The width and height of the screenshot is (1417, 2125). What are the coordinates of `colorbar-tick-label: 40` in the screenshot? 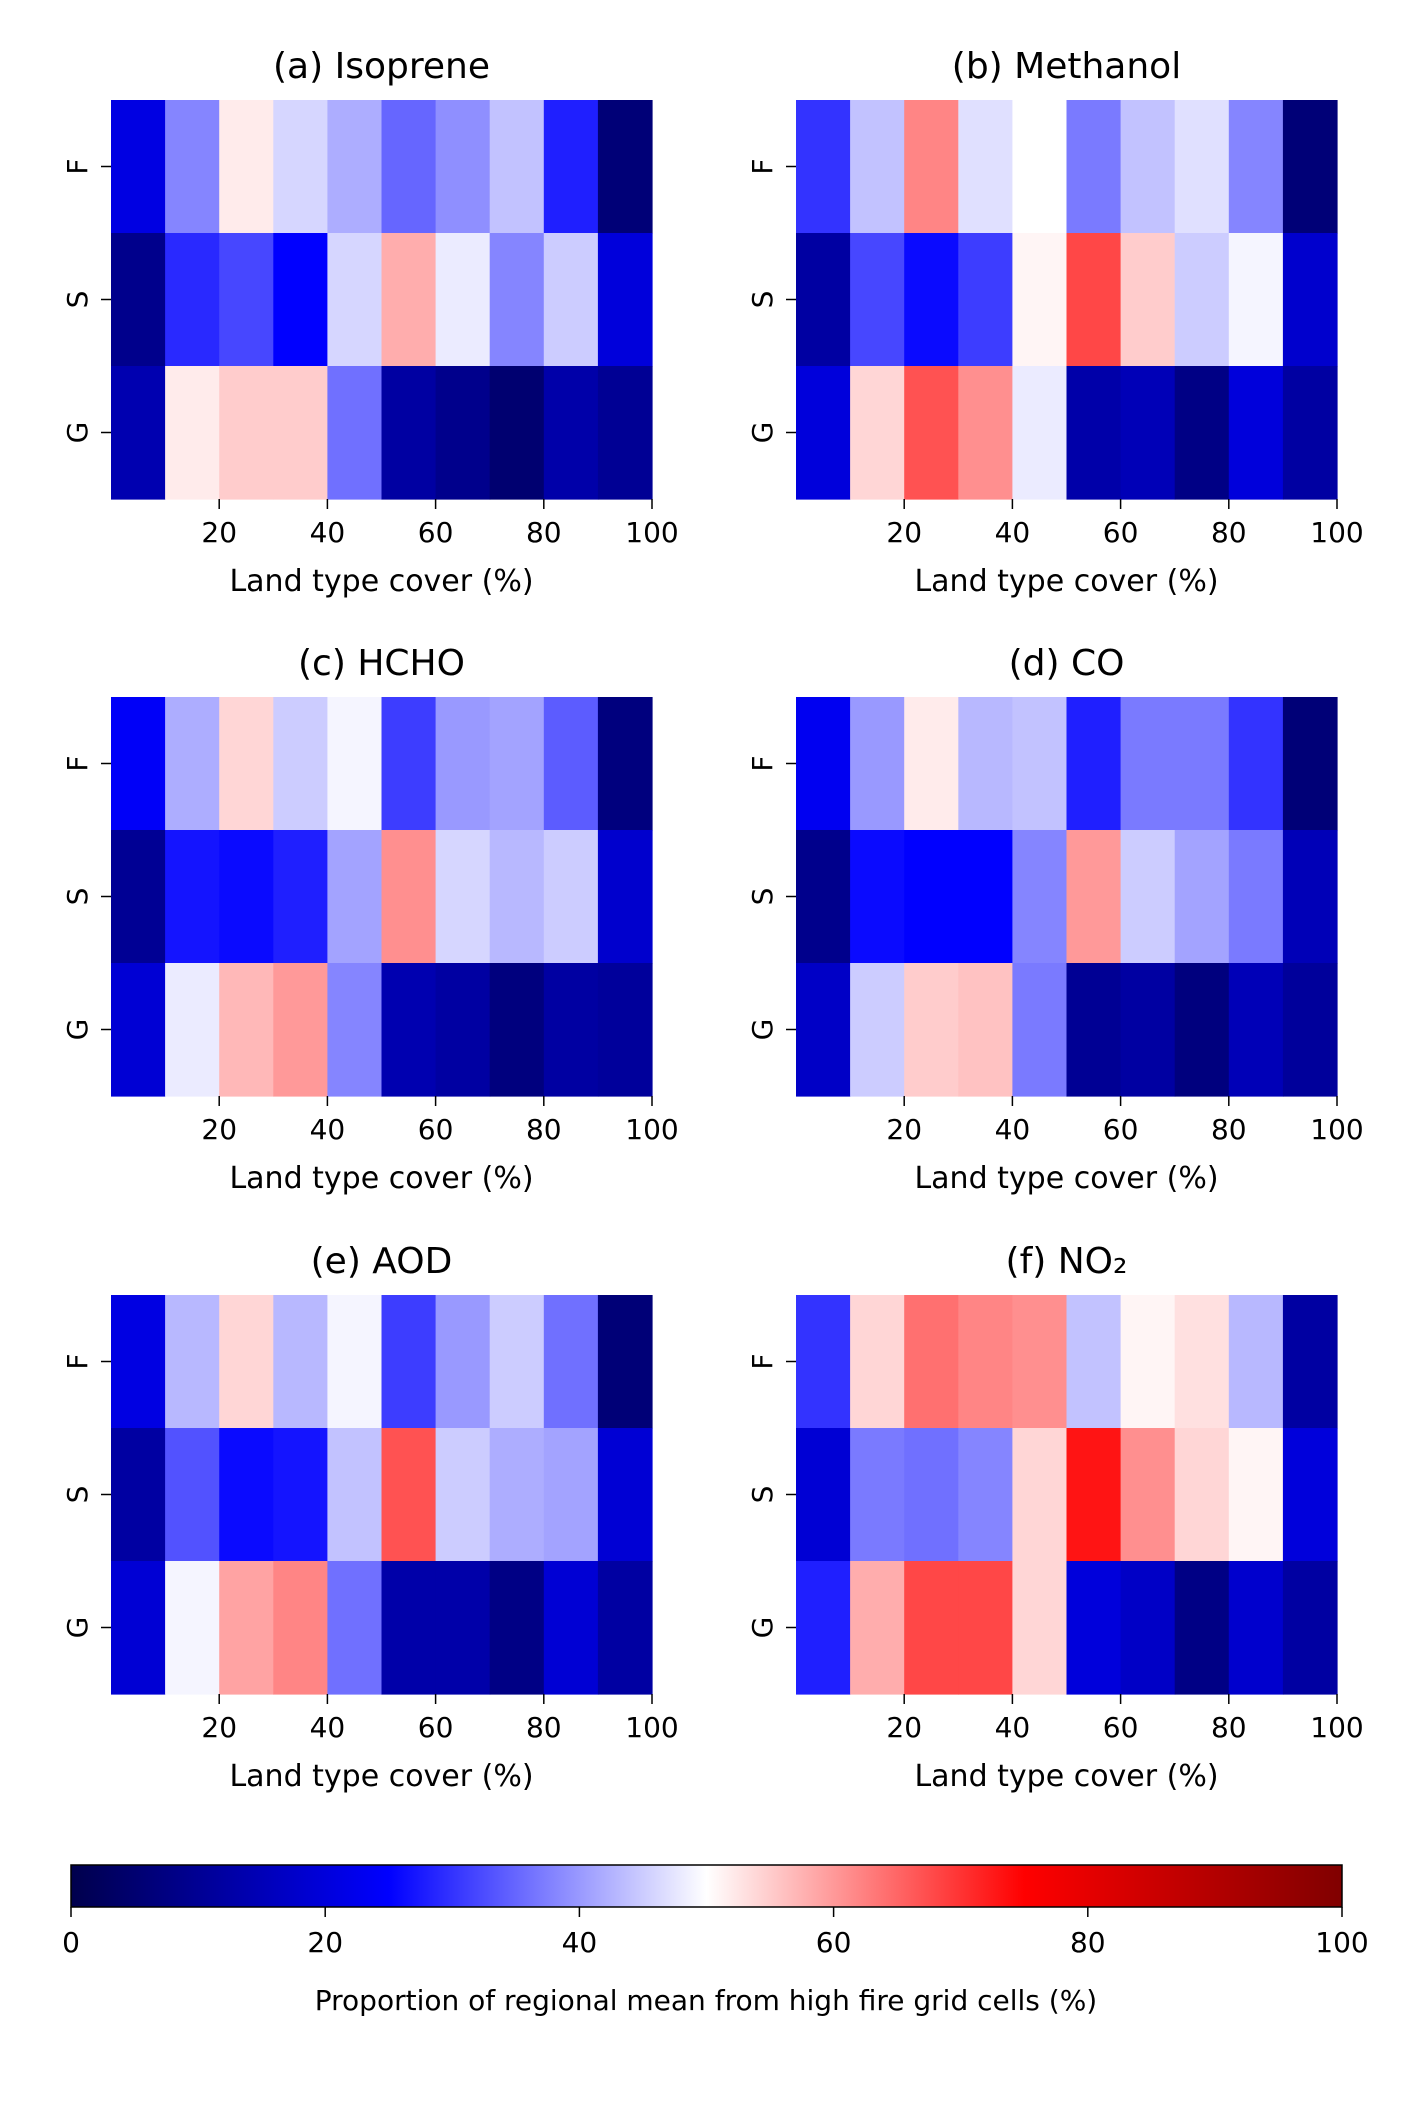 It's located at (580, 1942).